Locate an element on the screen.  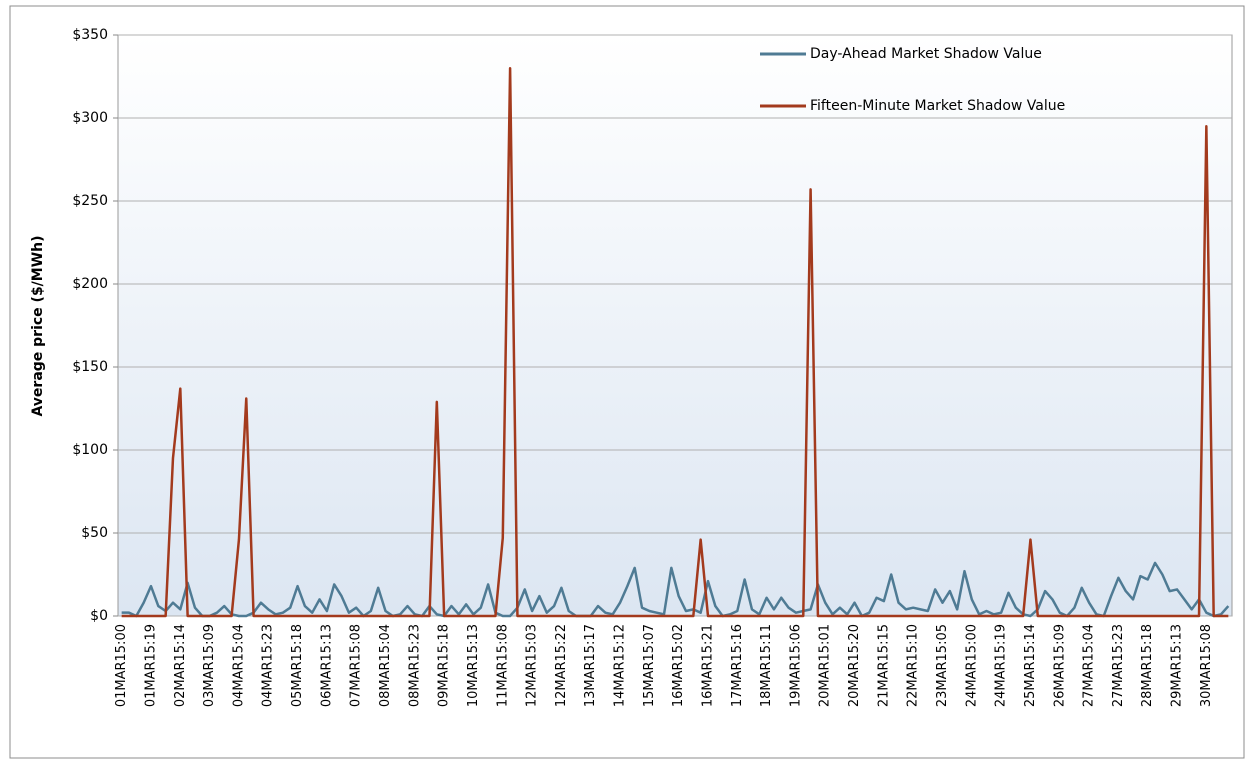
x-tick-label: 22MAR15:10 is located at coordinates (913, 665).